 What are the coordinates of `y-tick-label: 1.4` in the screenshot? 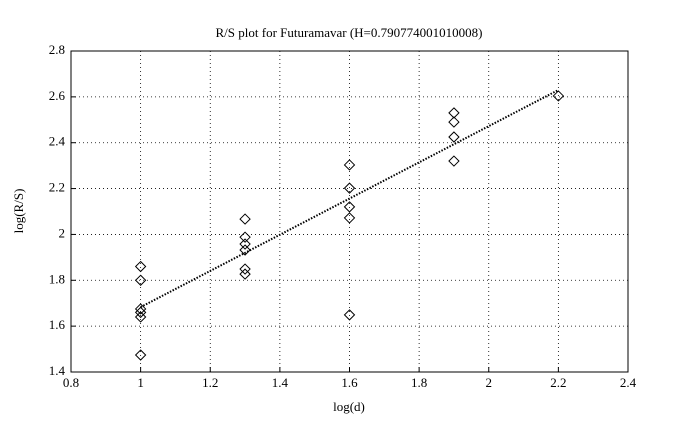 It's located at (57, 370).